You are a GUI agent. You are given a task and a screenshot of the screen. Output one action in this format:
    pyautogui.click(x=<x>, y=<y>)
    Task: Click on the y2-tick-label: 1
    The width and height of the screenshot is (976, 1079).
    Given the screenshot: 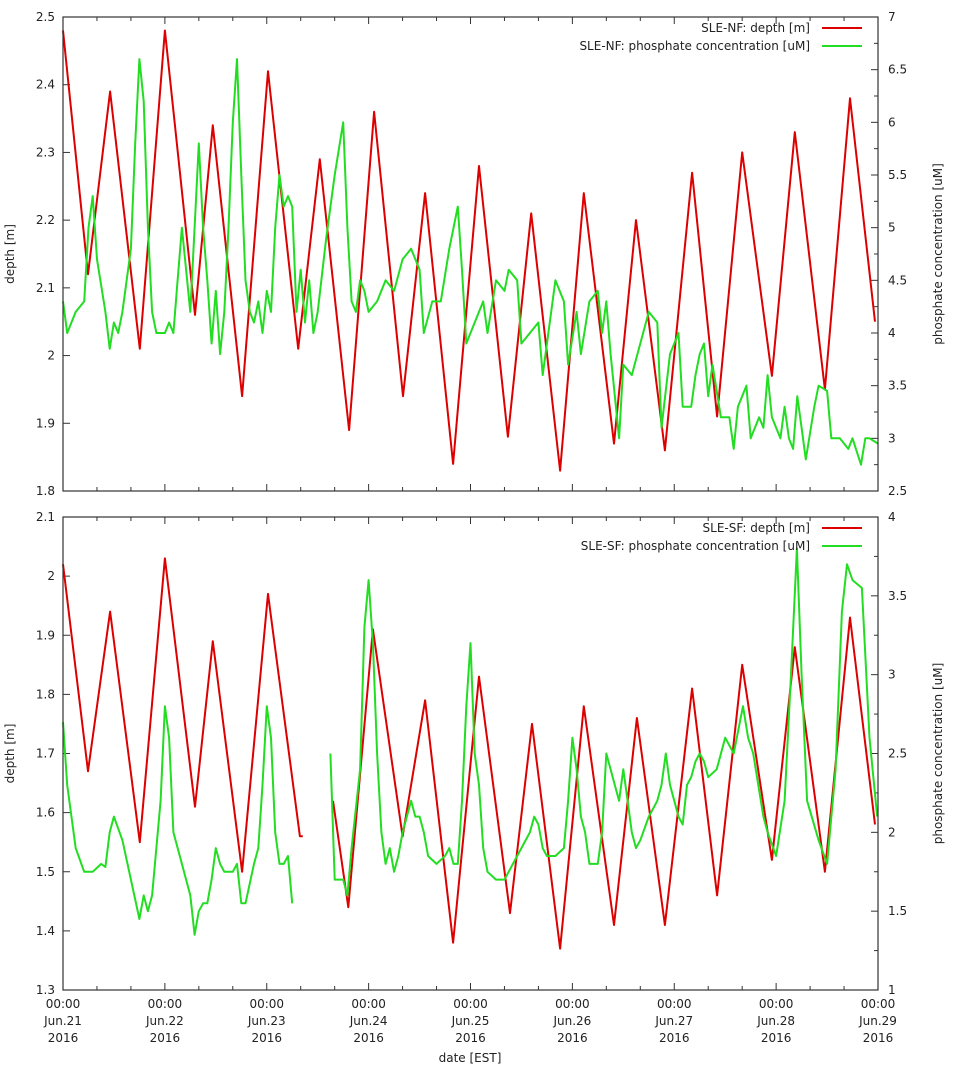 What is the action you would take?
    pyautogui.click(x=892, y=990)
    